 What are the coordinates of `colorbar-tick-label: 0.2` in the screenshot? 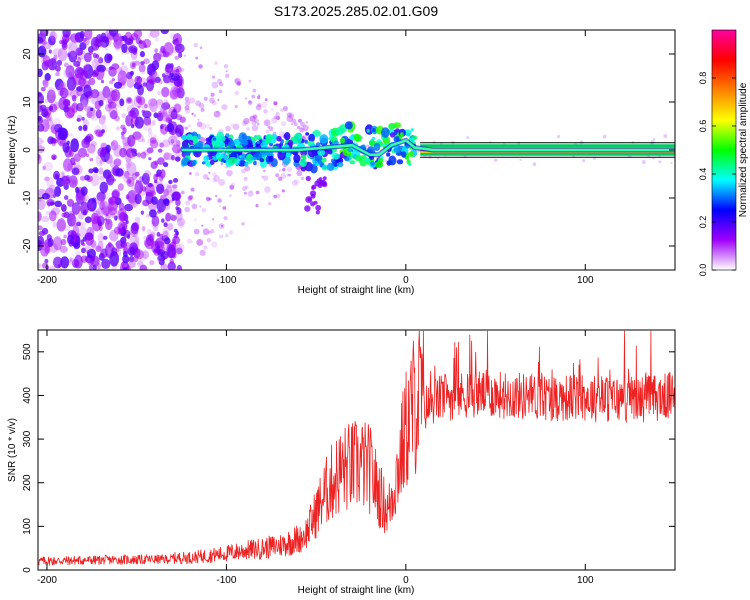 It's located at (703, 222).